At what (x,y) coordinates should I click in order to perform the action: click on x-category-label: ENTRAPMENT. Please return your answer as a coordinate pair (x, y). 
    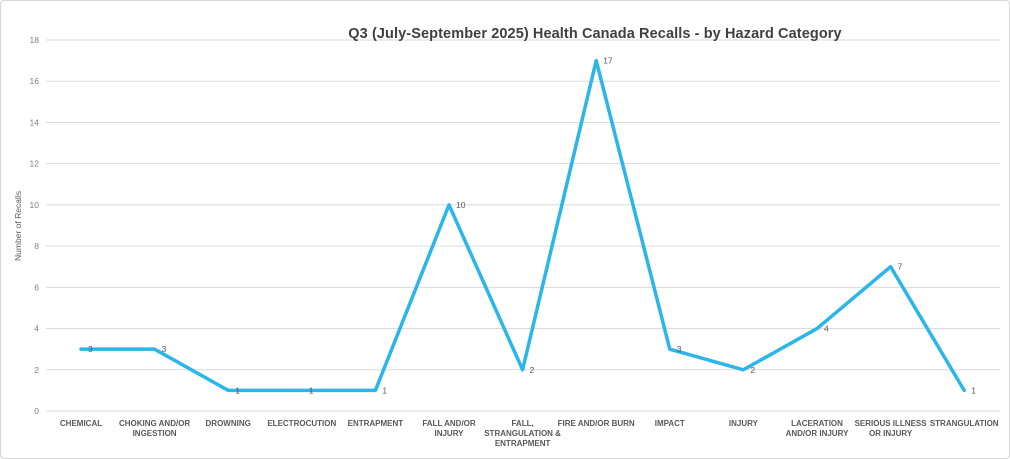
    Looking at the image, I should click on (376, 423).